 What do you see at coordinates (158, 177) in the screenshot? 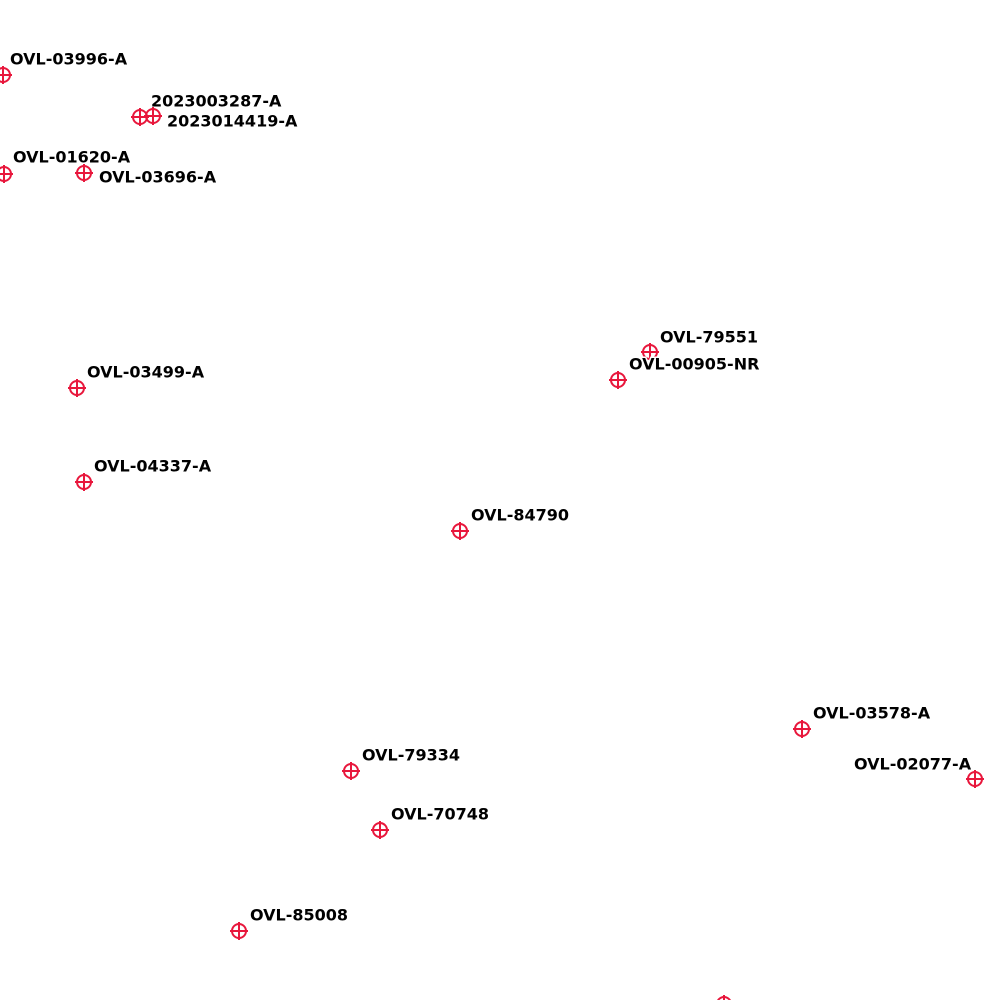
I see `marker-label: OVL-03696-A` at bounding box center [158, 177].